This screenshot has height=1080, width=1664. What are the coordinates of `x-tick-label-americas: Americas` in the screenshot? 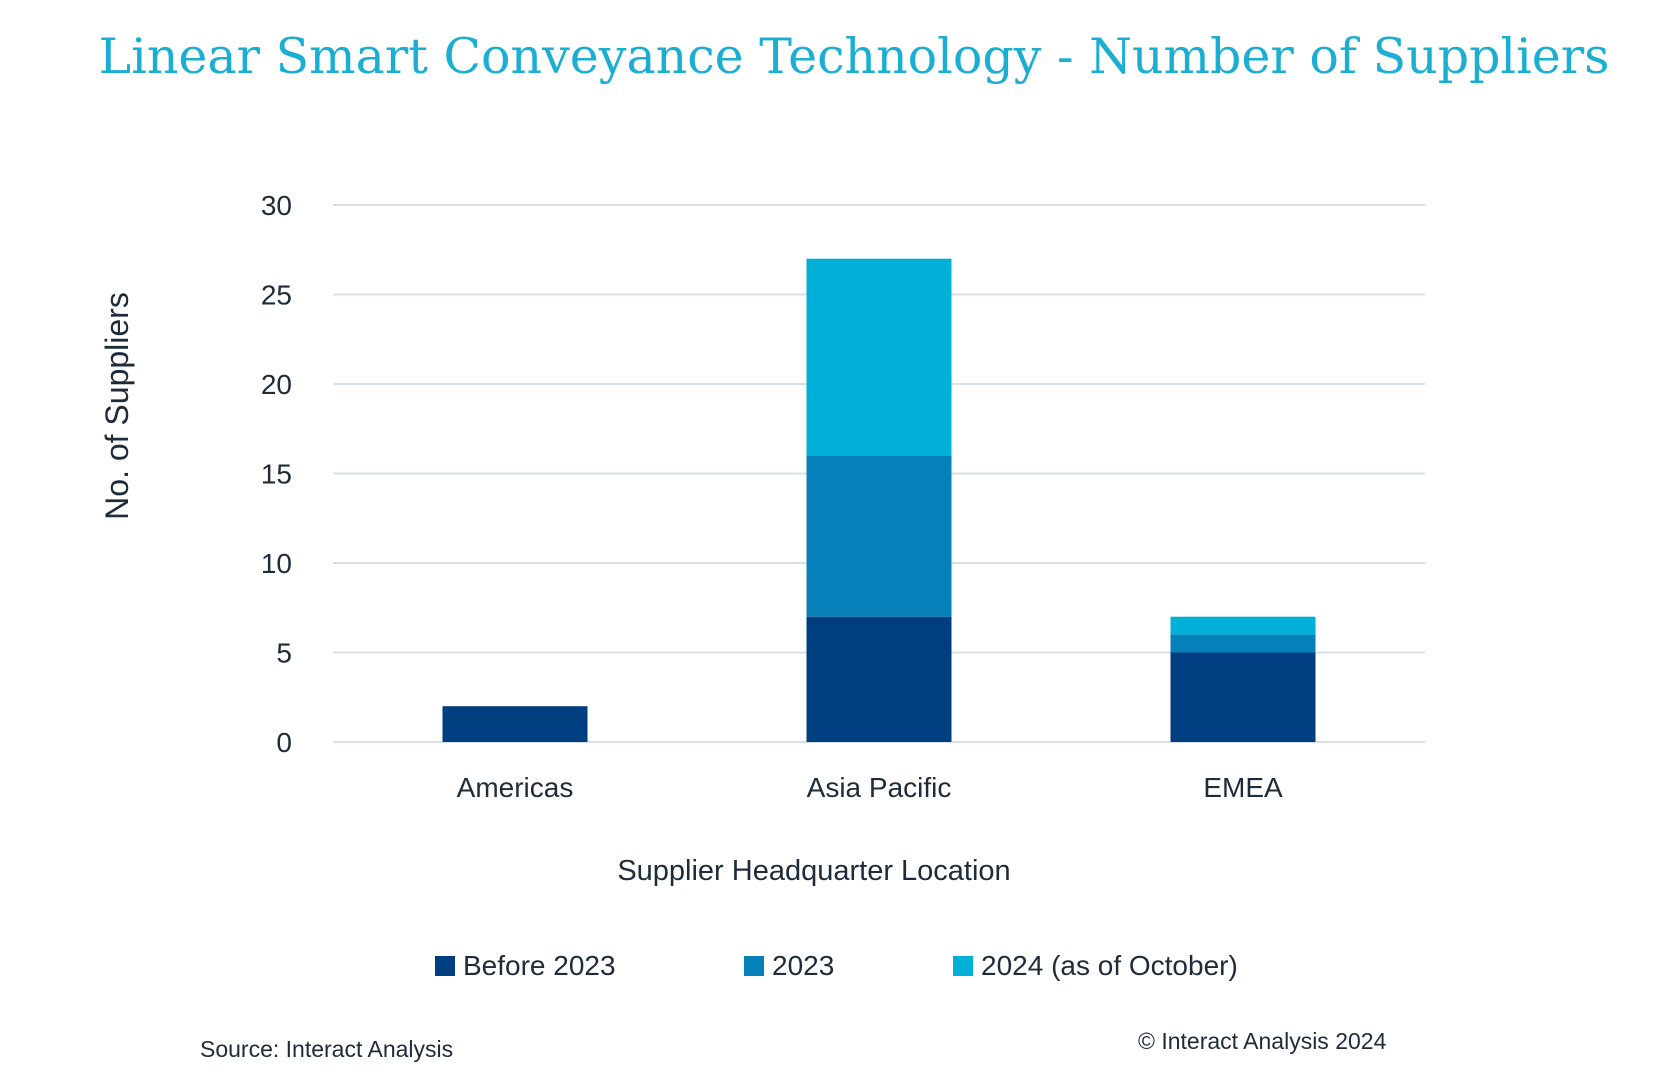 It's located at (515, 787).